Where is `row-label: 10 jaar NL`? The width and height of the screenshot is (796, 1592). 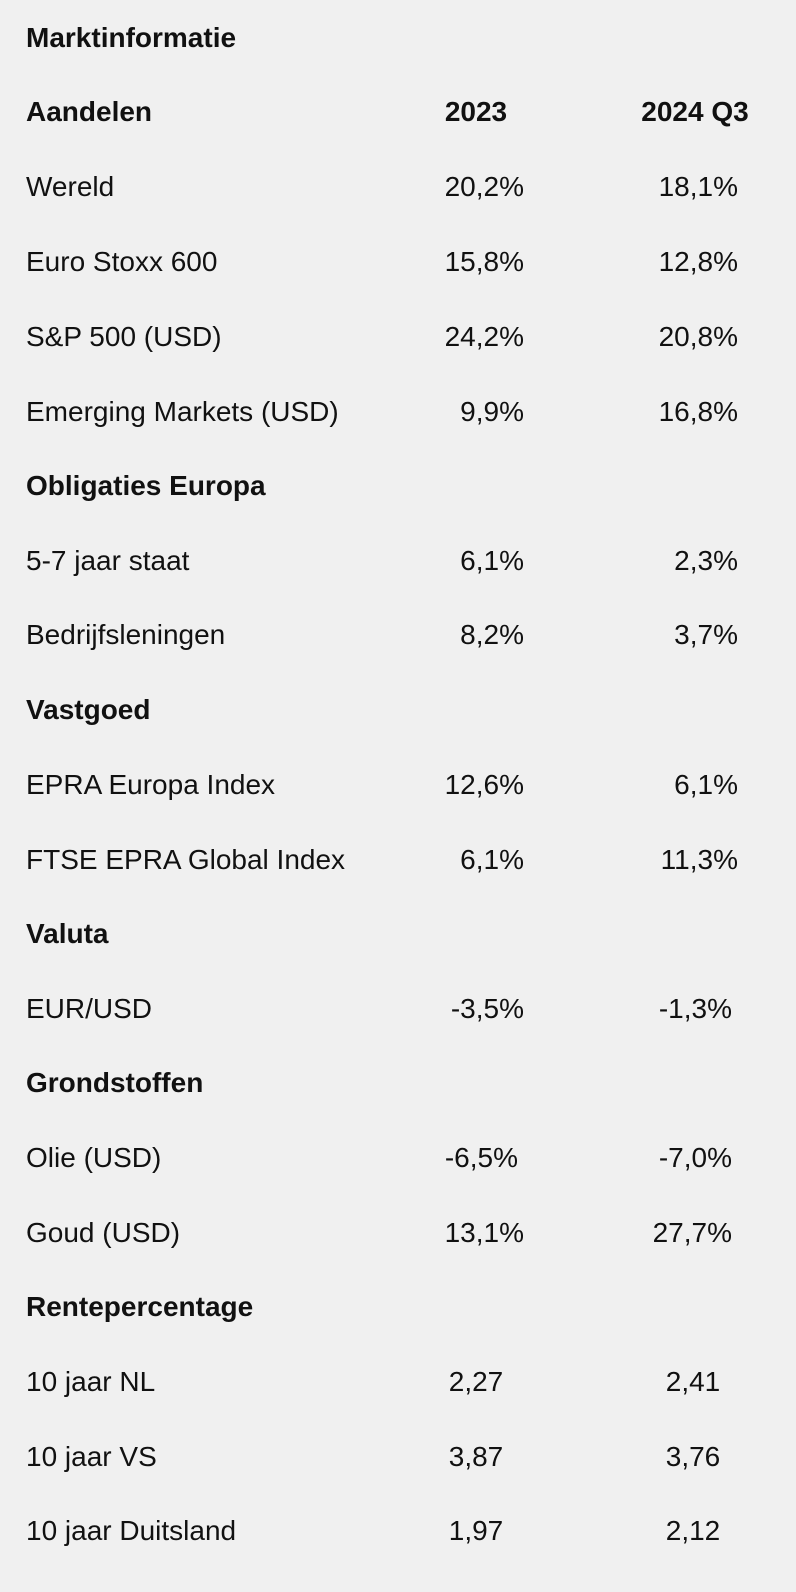 row-label: 10 jaar NL is located at coordinates (91, 1381).